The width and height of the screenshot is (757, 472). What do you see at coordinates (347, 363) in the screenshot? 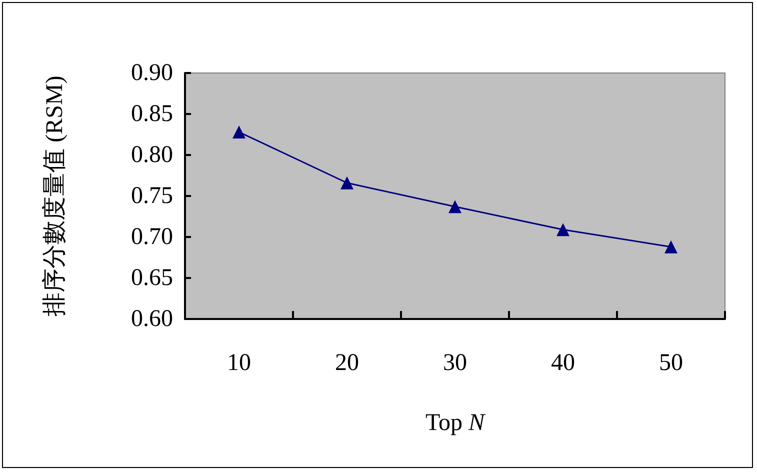
I see `x-tick-label: 20` at bounding box center [347, 363].